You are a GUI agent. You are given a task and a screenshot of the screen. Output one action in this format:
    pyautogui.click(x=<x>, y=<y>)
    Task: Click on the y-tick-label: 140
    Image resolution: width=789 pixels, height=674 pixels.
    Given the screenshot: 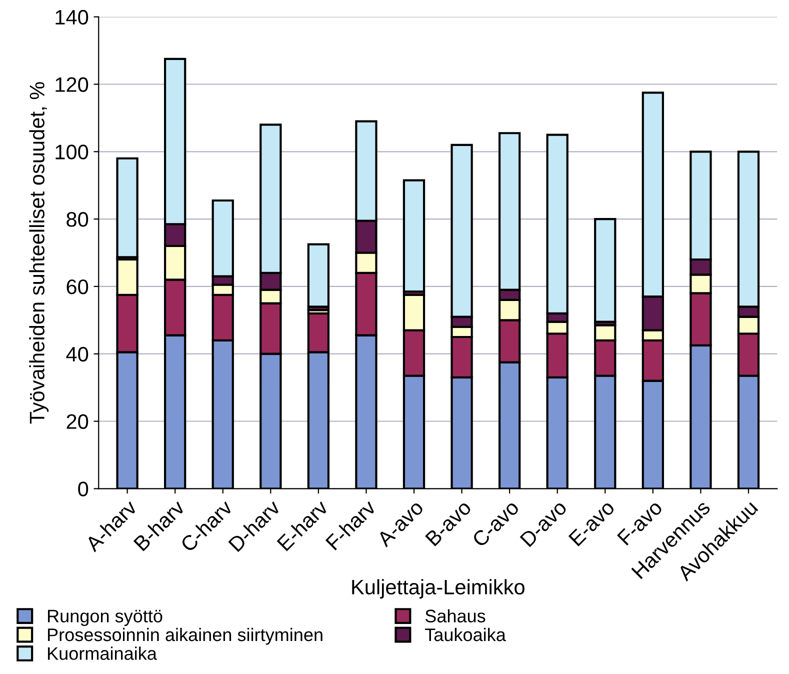 What is the action you would take?
    pyautogui.click(x=72, y=17)
    